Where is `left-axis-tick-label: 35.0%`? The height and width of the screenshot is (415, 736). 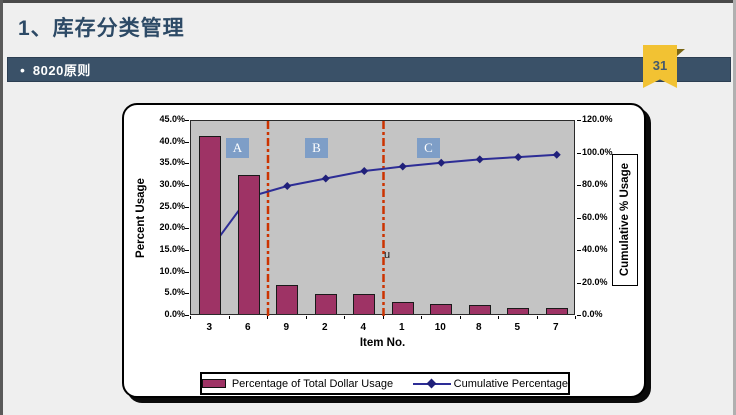 left-axis-tick-label: 35.0% is located at coordinates (172, 162).